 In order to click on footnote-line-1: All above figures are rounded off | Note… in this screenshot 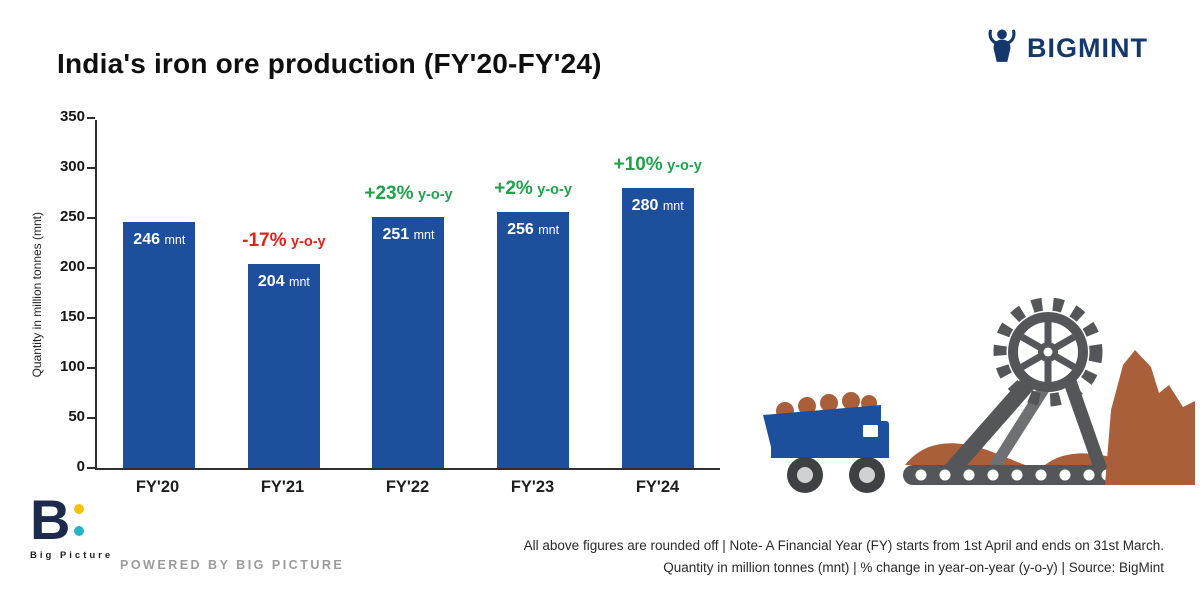, I will do `click(843, 545)`.